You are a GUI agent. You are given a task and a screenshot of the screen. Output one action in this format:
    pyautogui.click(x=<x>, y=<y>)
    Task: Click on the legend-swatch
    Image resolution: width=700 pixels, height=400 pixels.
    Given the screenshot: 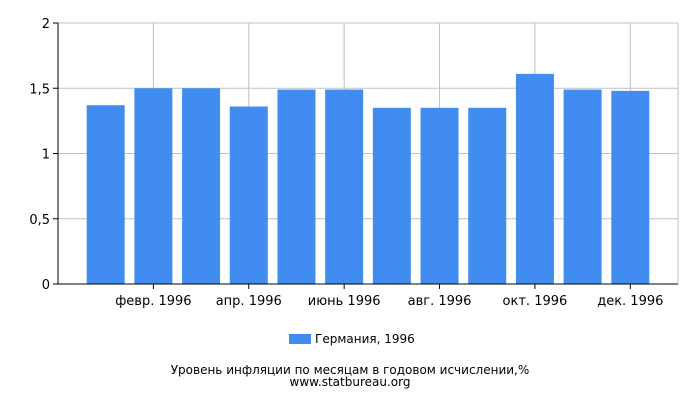 What is the action you would take?
    pyautogui.click(x=300, y=339)
    